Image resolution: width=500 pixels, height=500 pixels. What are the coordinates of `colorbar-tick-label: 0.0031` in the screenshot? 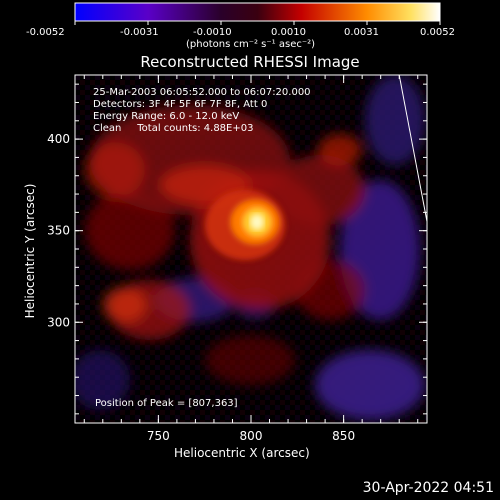 It's located at (361, 32).